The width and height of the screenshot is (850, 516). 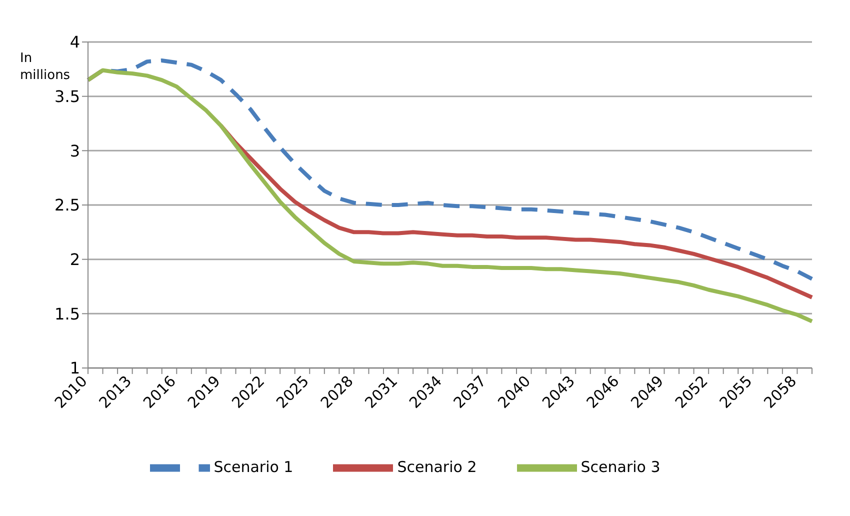 I want to click on y-tick-label: 3.5, so click(x=67, y=96).